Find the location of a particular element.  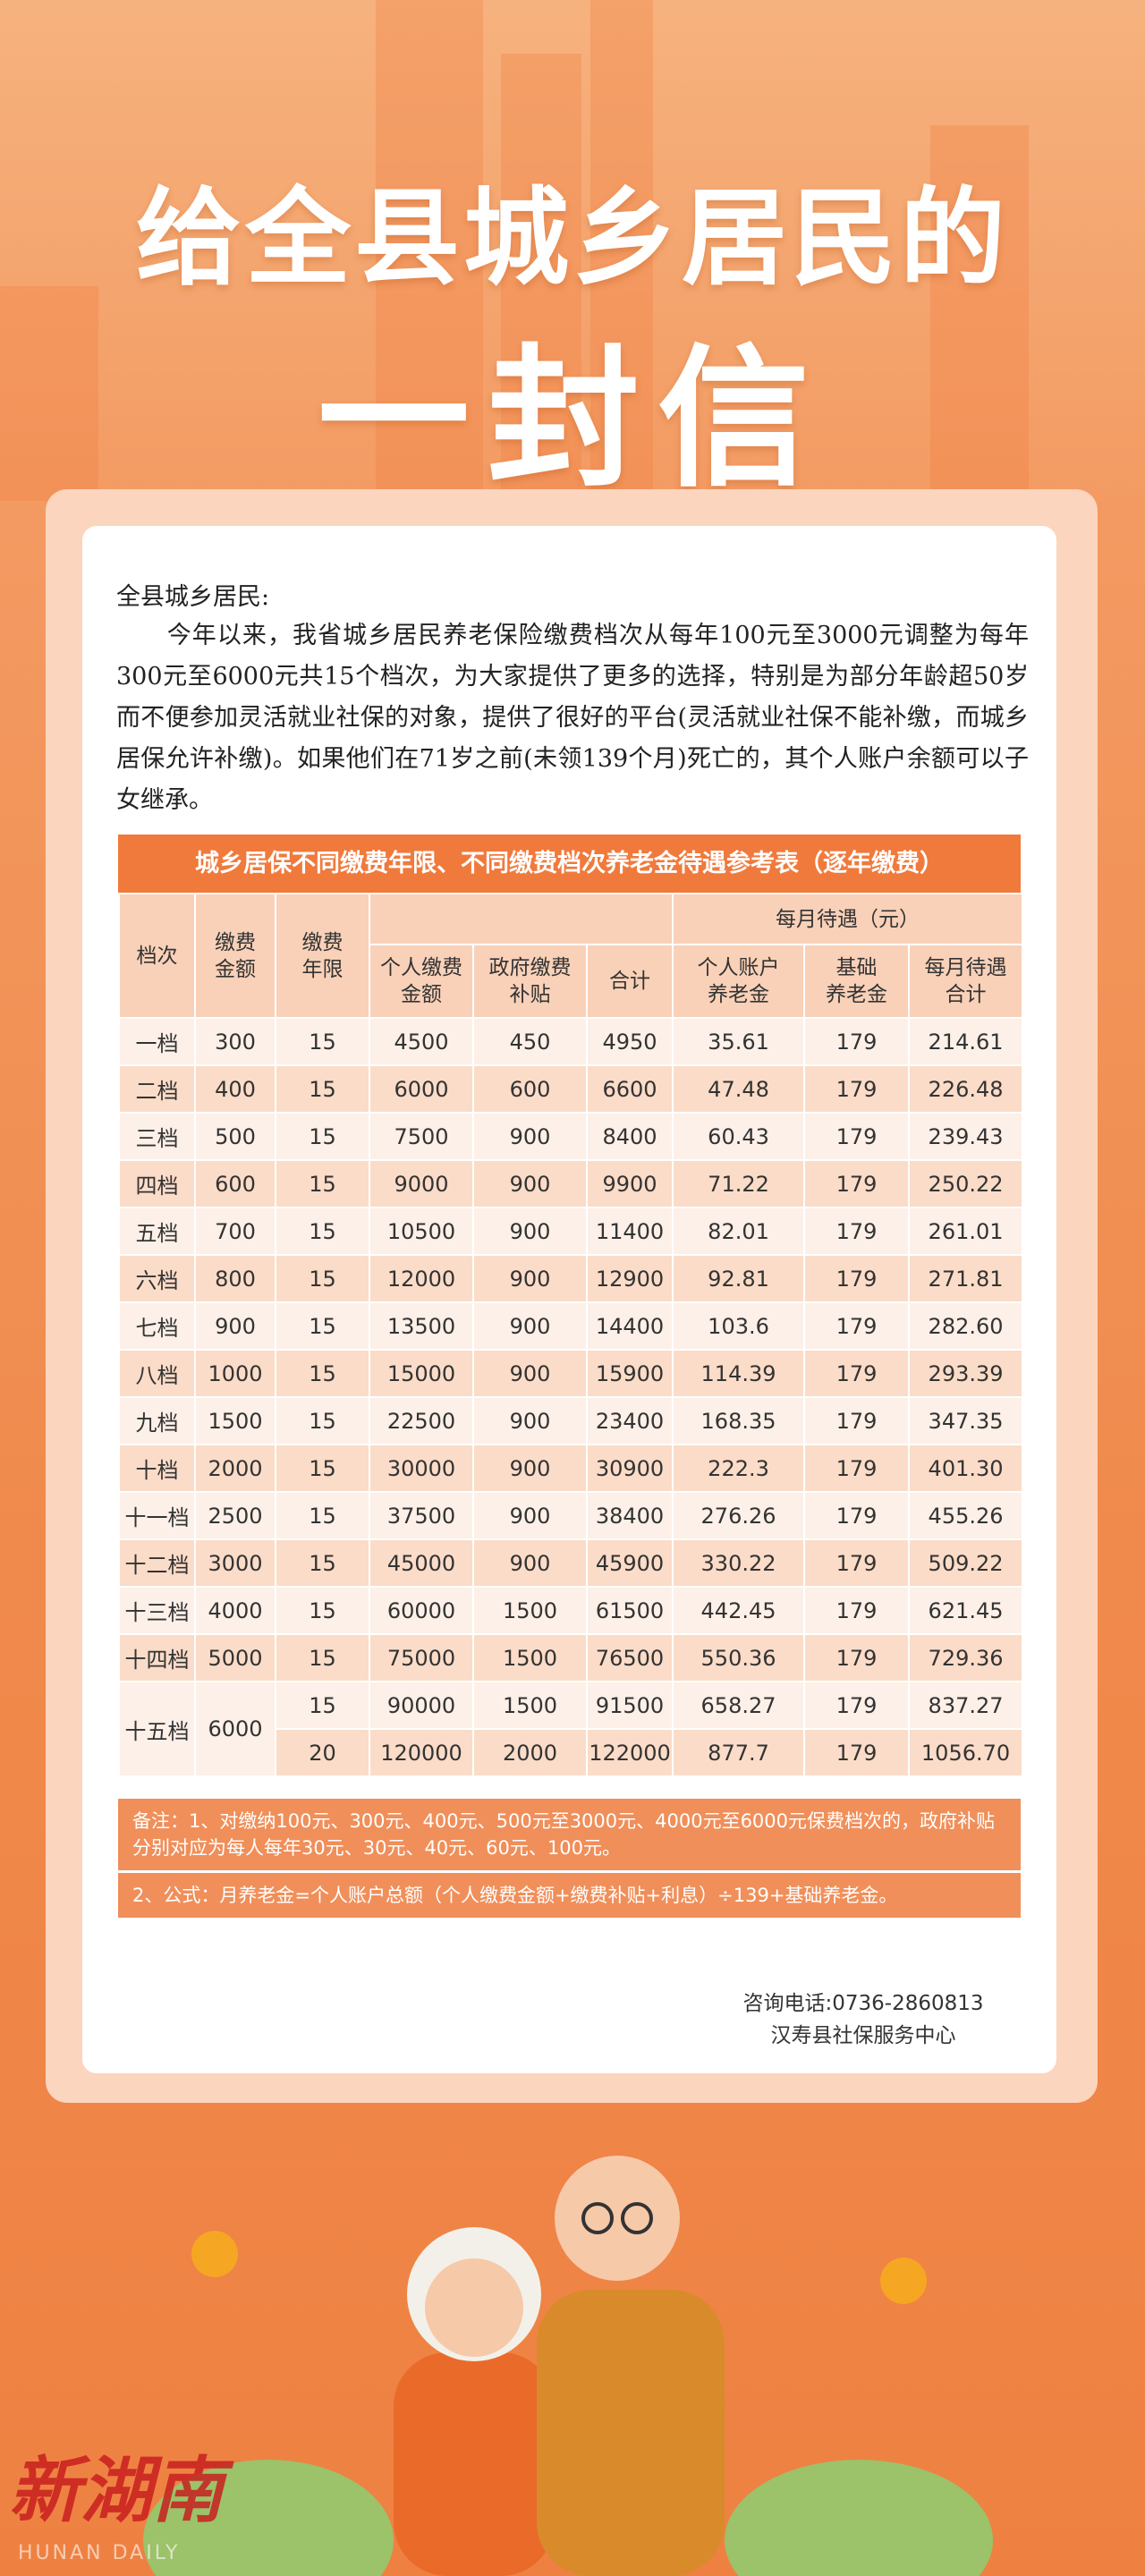

table-cell: 十二档 is located at coordinates (157, 1563).